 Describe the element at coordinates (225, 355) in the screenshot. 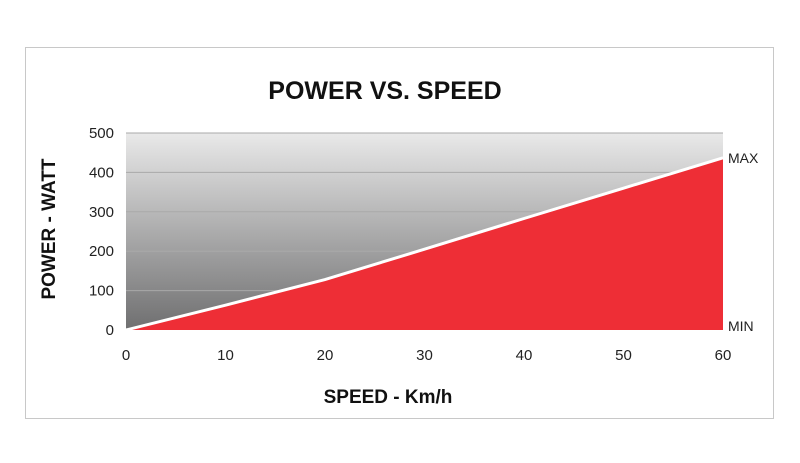

I see `x-tick-label: 10` at that location.